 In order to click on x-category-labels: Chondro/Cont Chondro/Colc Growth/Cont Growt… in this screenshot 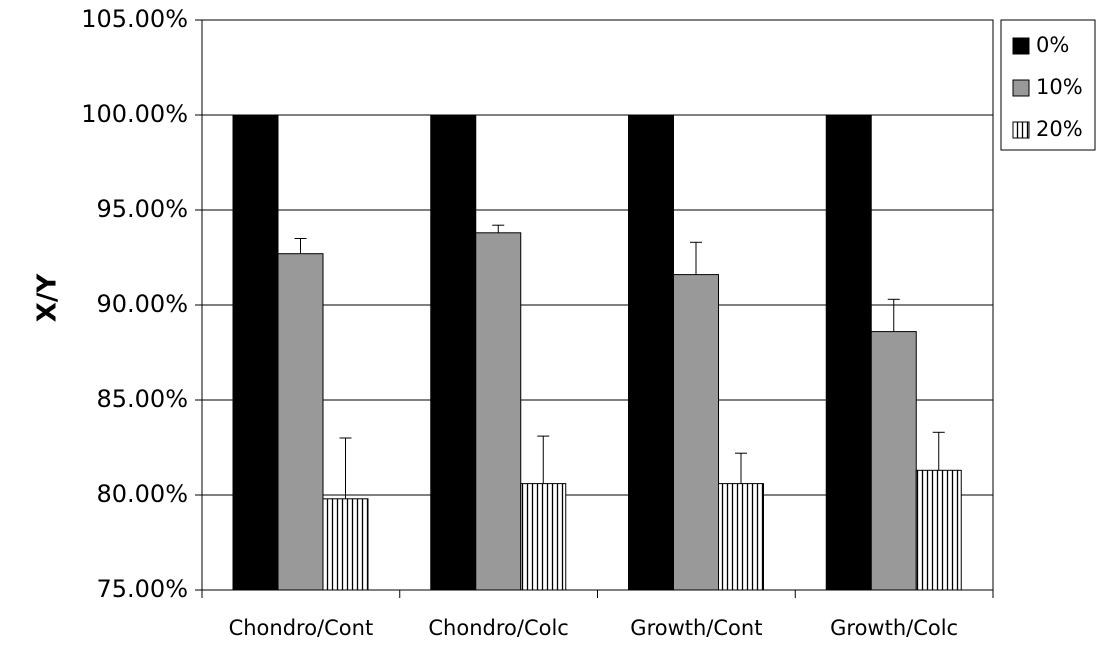, I will do `click(594, 628)`.